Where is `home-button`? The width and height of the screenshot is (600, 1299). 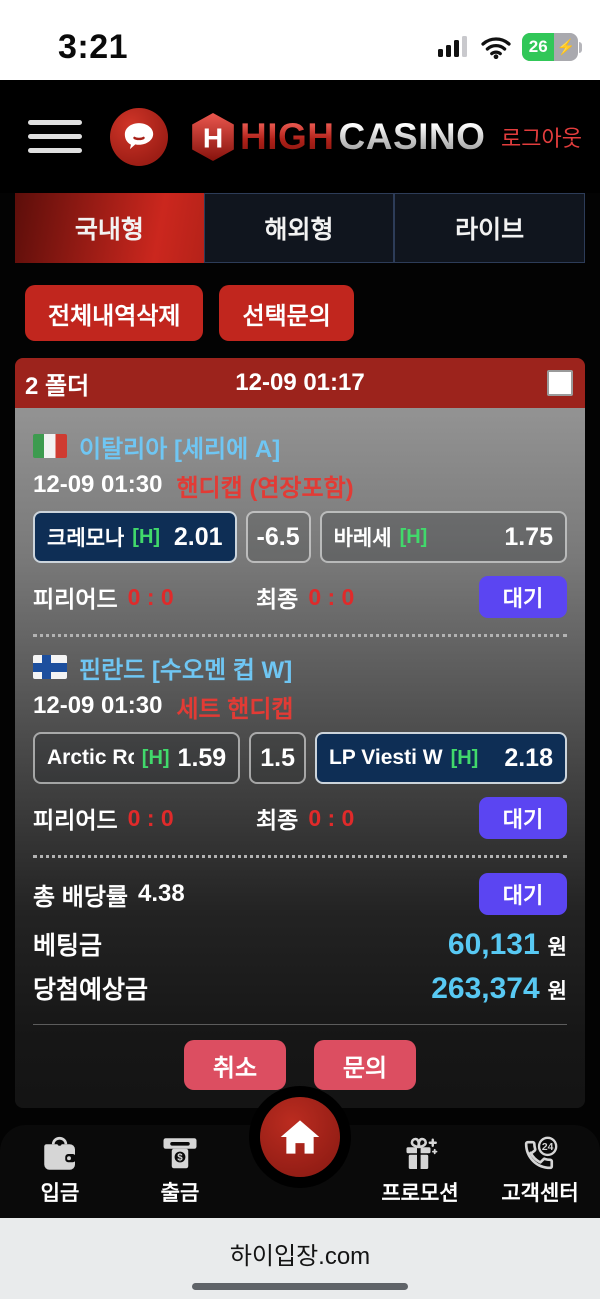 home-button is located at coordinates (300, 1137).